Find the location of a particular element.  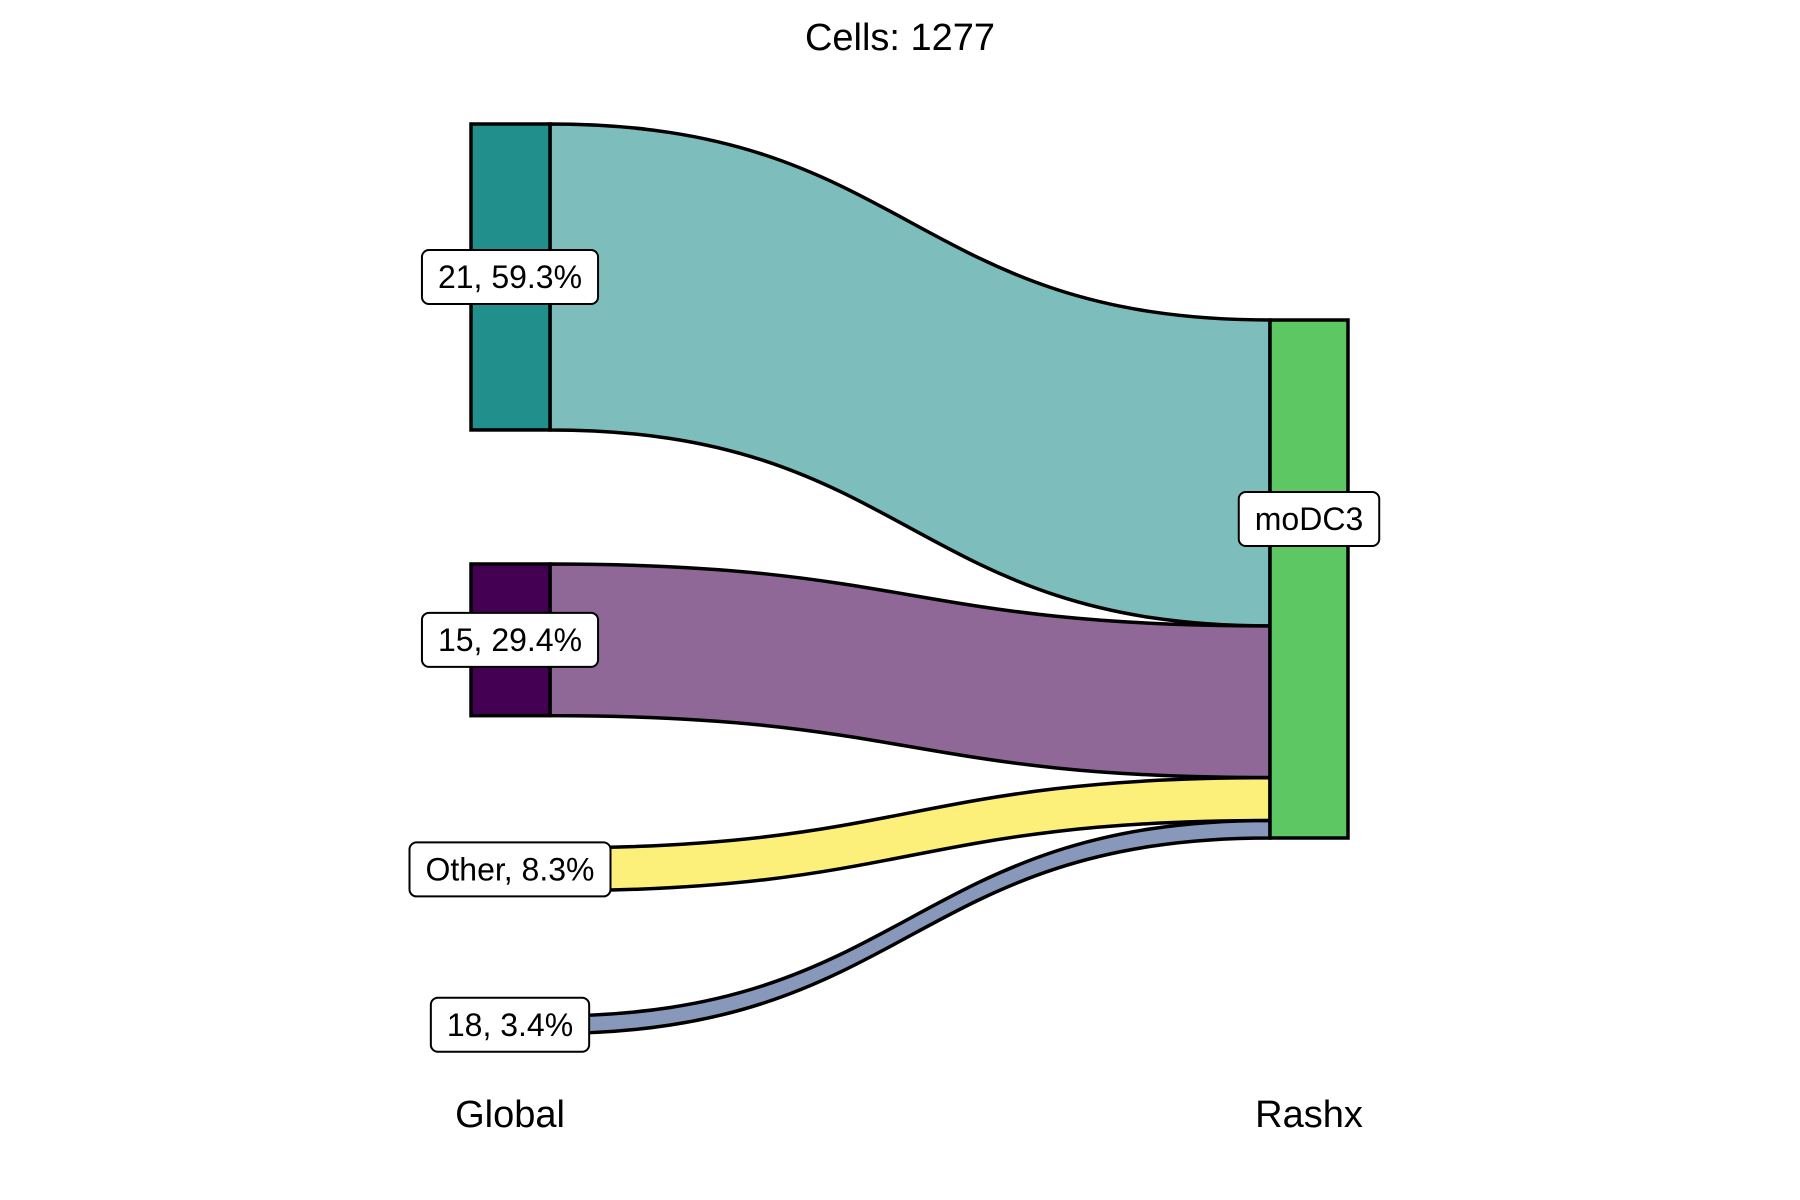

node-label-18-text: 18, 3.4% is located at coordinates (510, 1025).